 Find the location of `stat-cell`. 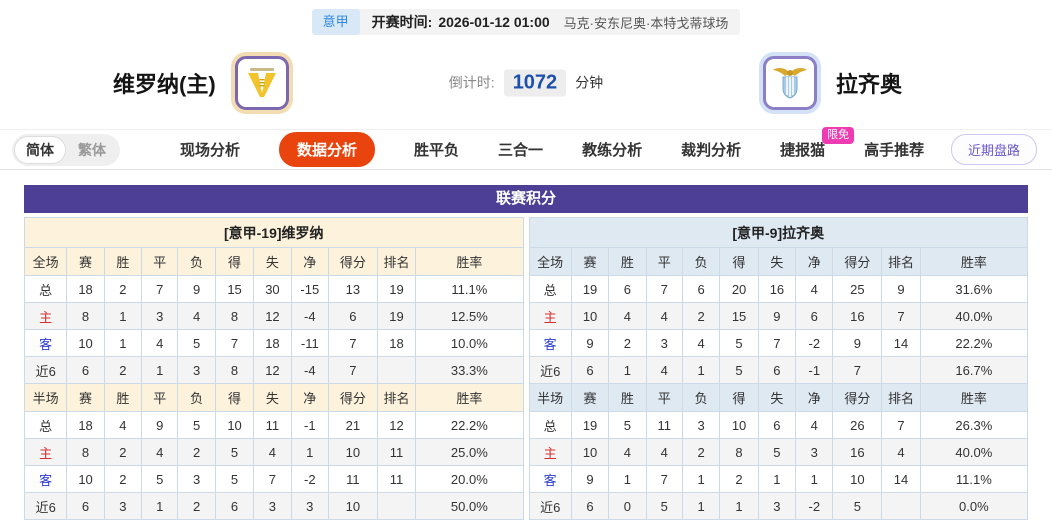

stat-cell is located at coordinates (396, 370).